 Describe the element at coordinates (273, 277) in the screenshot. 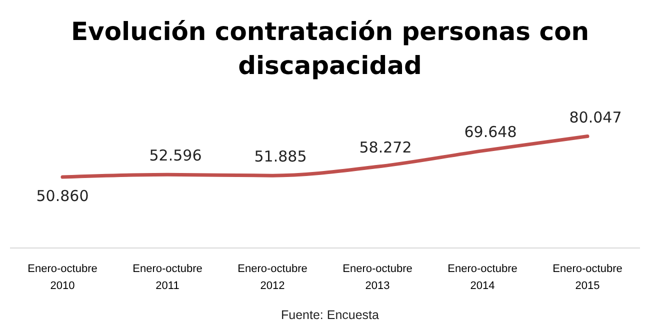

I see `x-tick-label: Enero-octubre 2012` at that location.